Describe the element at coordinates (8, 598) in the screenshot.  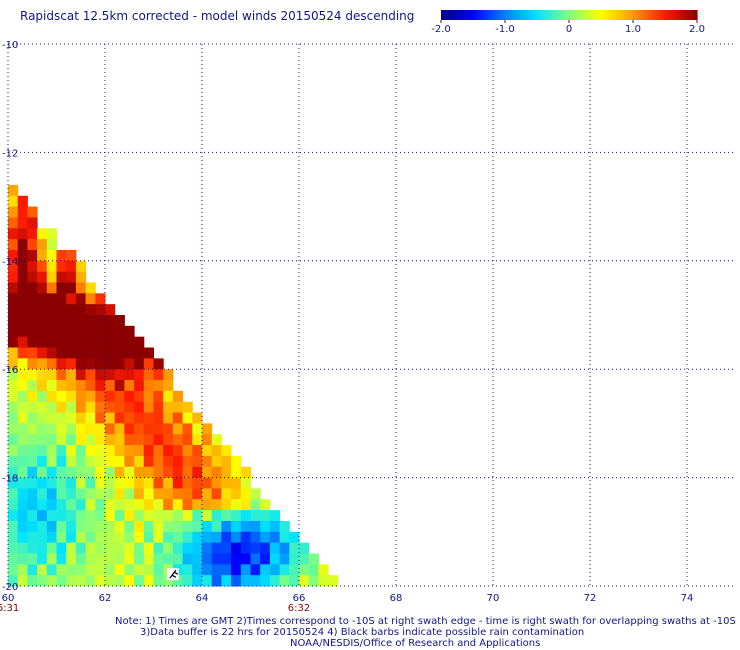
I see `x-tick-label: 60` at that location.